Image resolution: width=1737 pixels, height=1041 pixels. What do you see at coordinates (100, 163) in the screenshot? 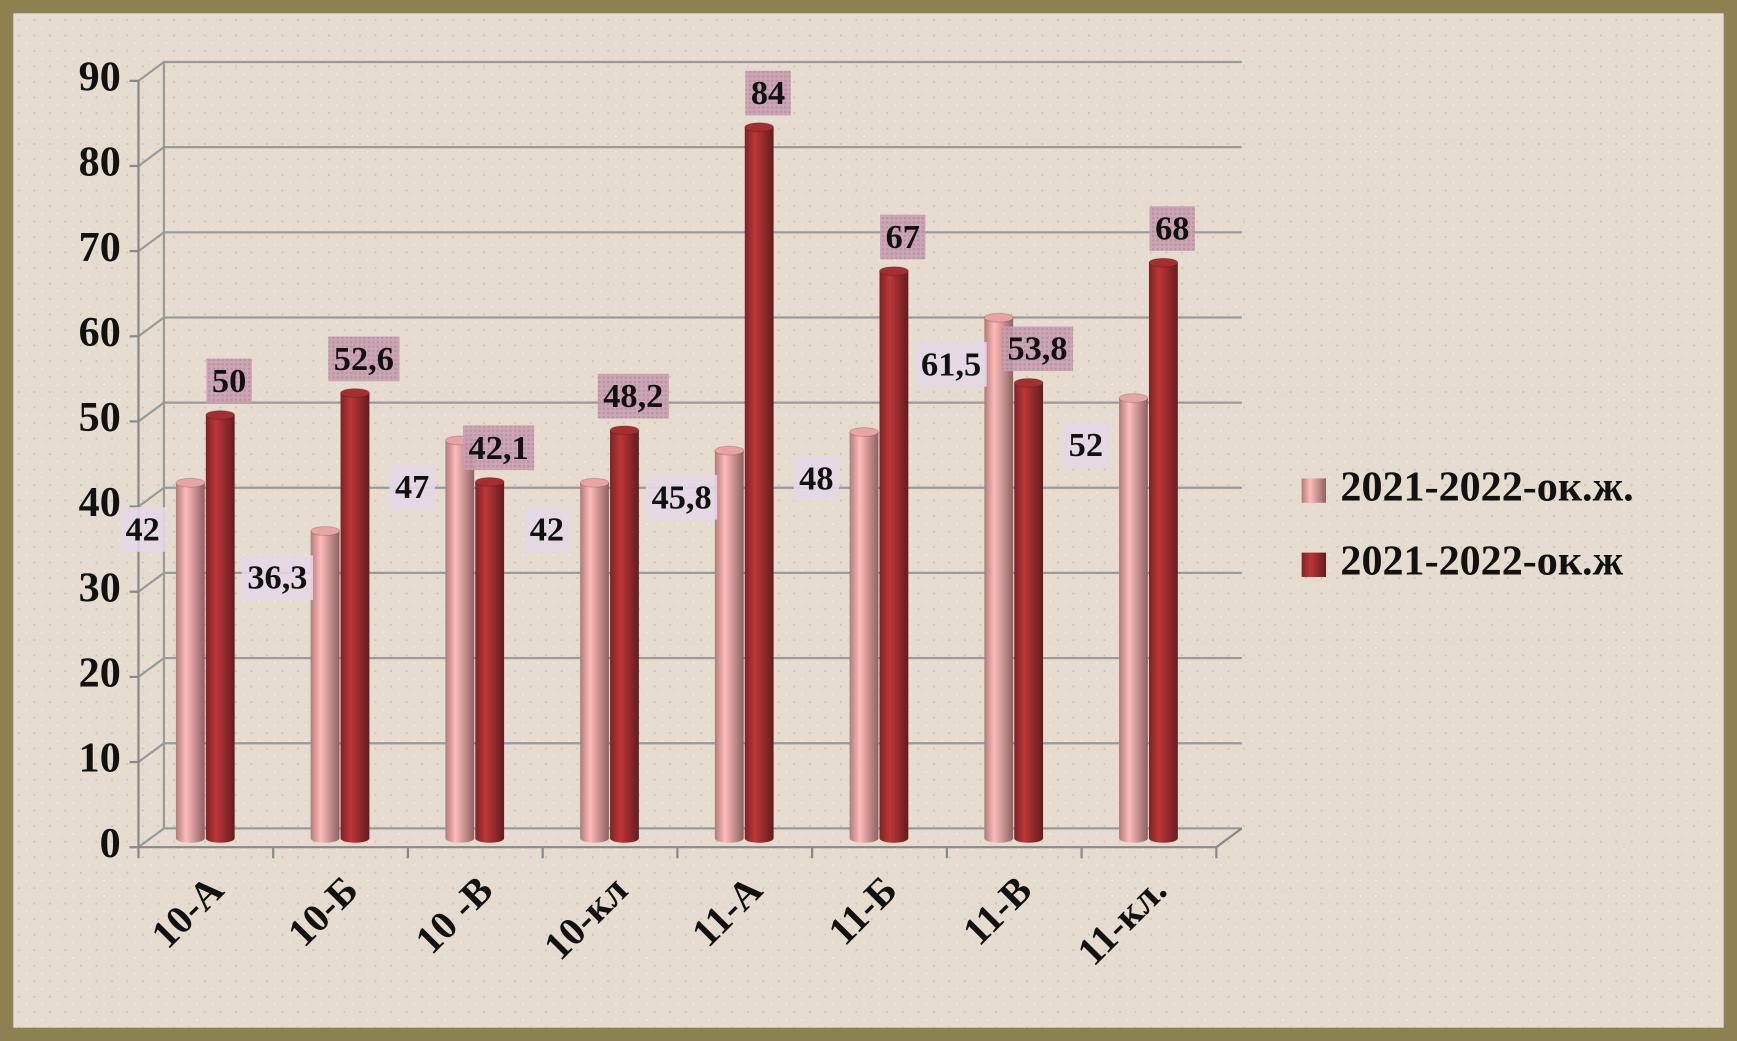
I see `y-tick-label: 80` at bounding box center [100, 163].